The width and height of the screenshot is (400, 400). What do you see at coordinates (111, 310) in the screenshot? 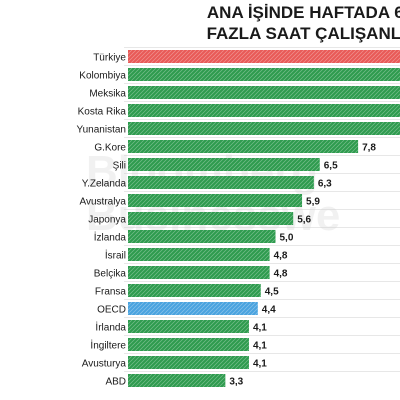
I see `category-label: OECD` at bounding box center [111, 310].